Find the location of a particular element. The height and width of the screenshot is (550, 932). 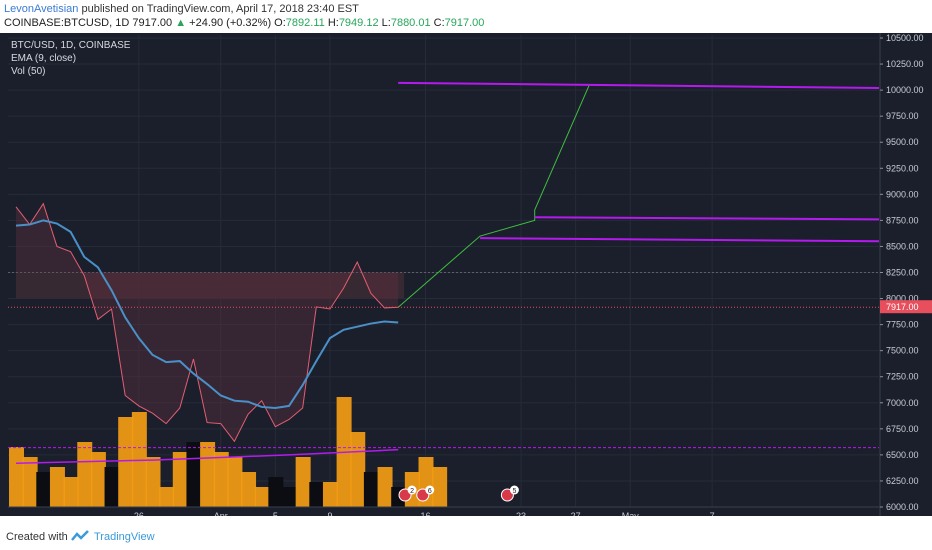

change-arrow-icon: ▲ is located at coordinates (181, 23).